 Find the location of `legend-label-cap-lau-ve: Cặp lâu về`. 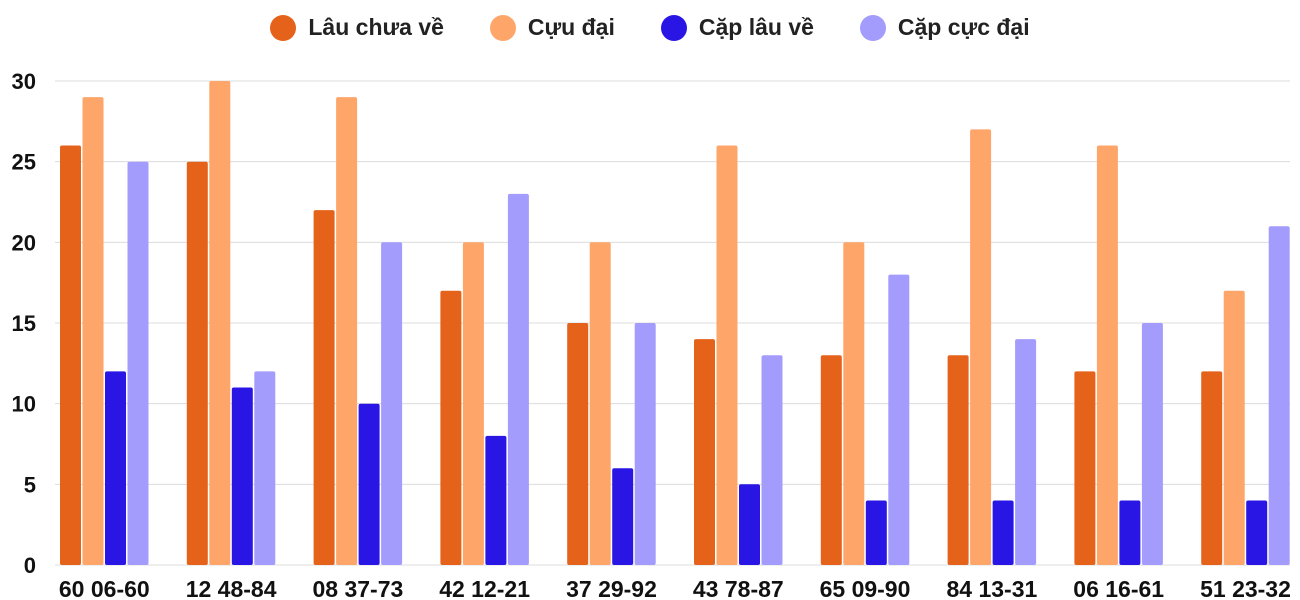

legend-label-cap-lau-ve: Cặp lâu về is located at coordinates (756, 27).